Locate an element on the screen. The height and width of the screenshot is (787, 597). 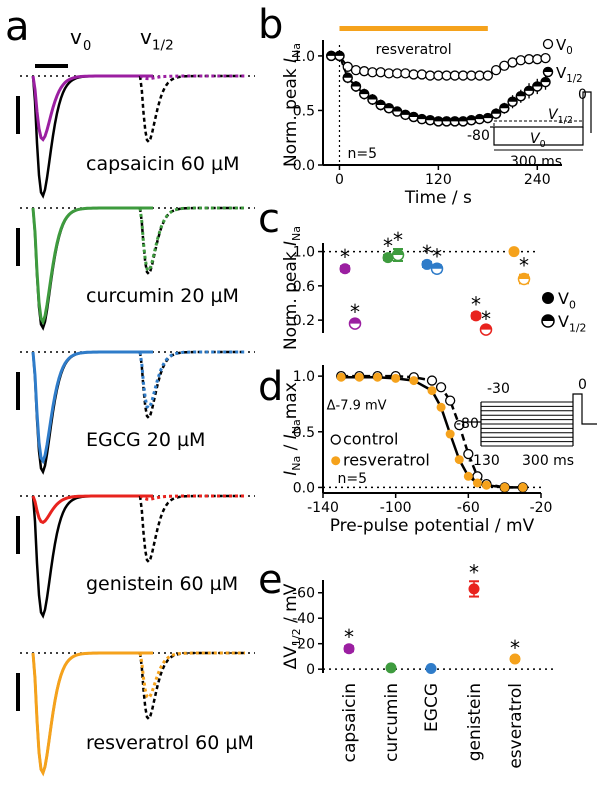
protocol-hold-label: -80 is located at coordinates (478, 136).